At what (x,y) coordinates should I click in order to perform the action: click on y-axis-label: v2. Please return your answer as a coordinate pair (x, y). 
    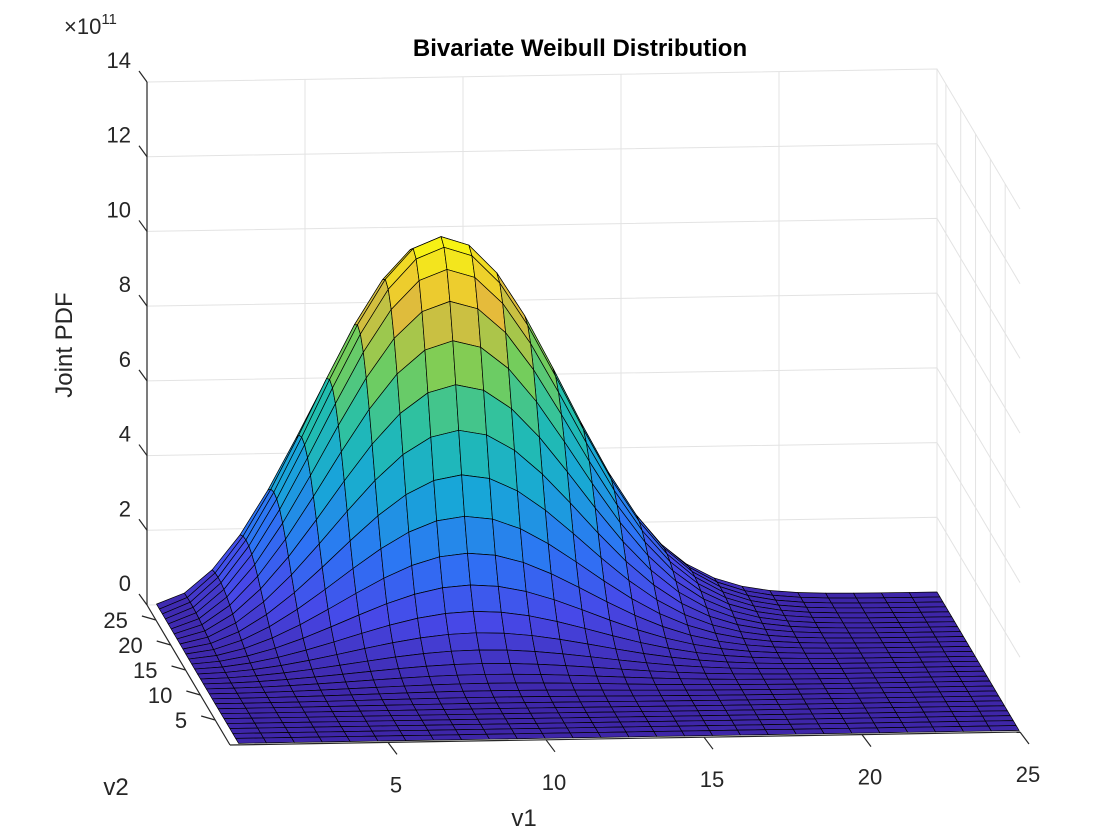
    Looking at the image, I should click on (115, 787).